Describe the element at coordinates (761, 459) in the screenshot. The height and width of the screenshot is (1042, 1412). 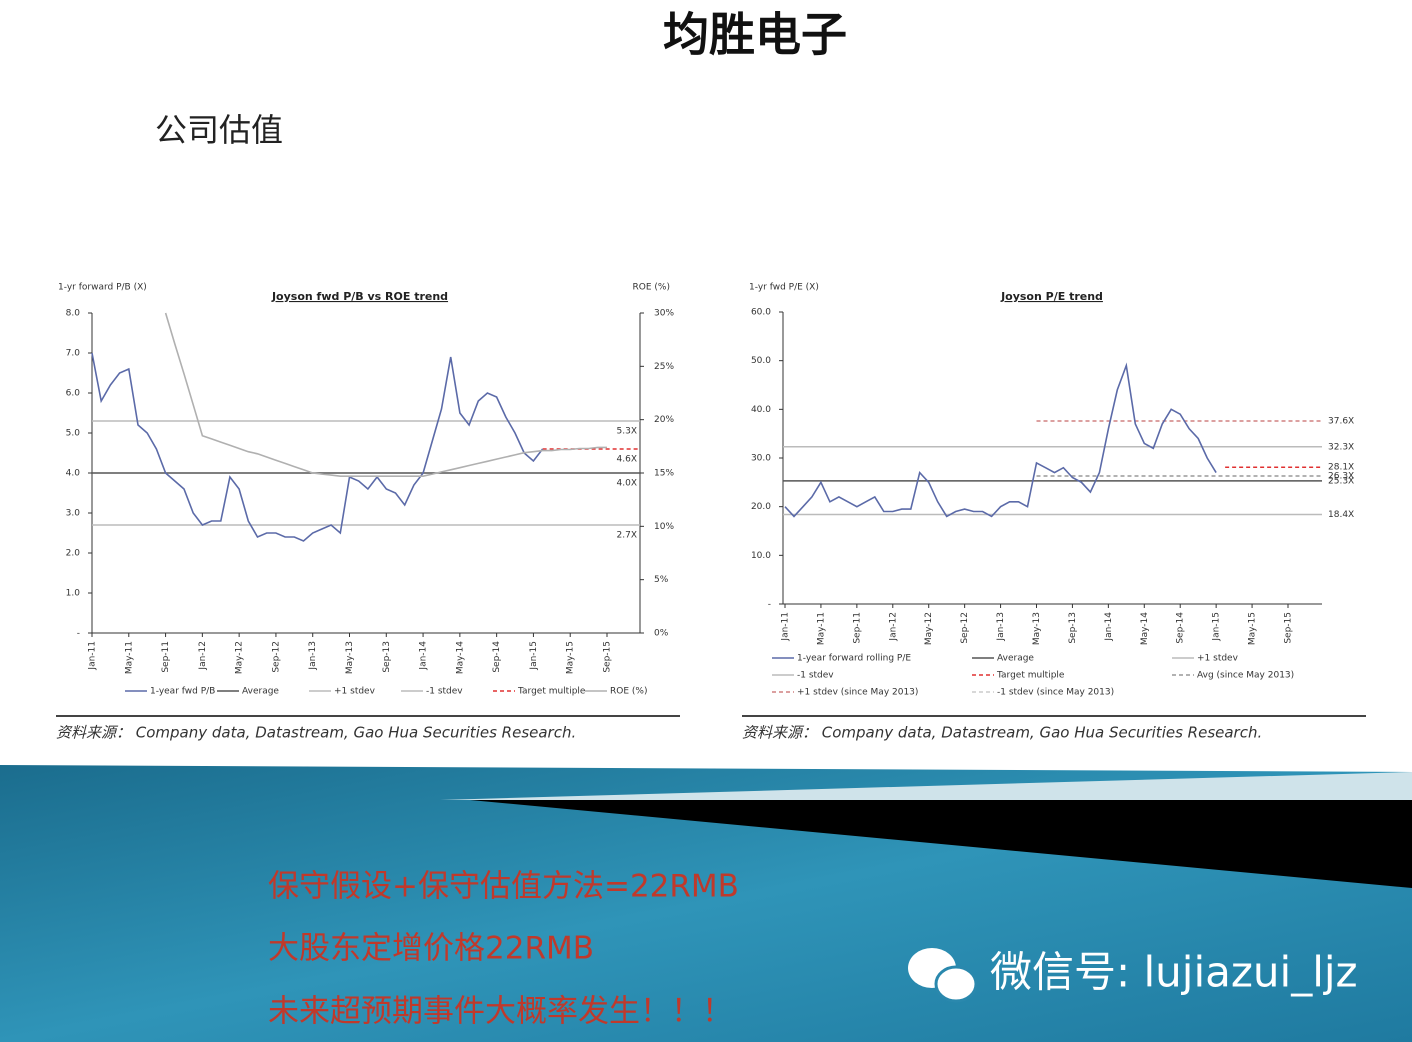
I see `y-tick-label: 30.0` at that location.